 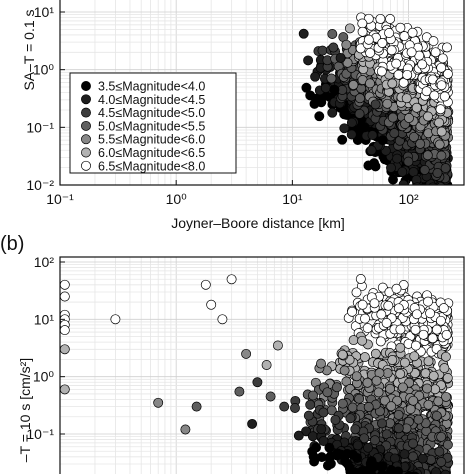 I want to click on y-tick-label: 10⁻², so click(x=40, y=185).